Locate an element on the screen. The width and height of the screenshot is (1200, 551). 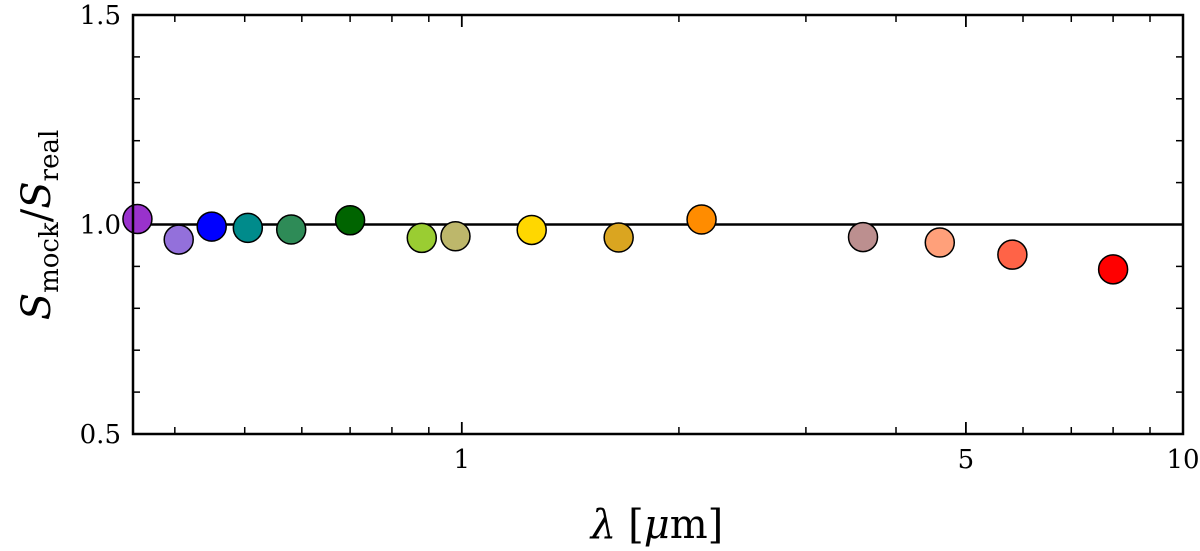
y-axis-label-den: S is located at coordinates (37, 194).